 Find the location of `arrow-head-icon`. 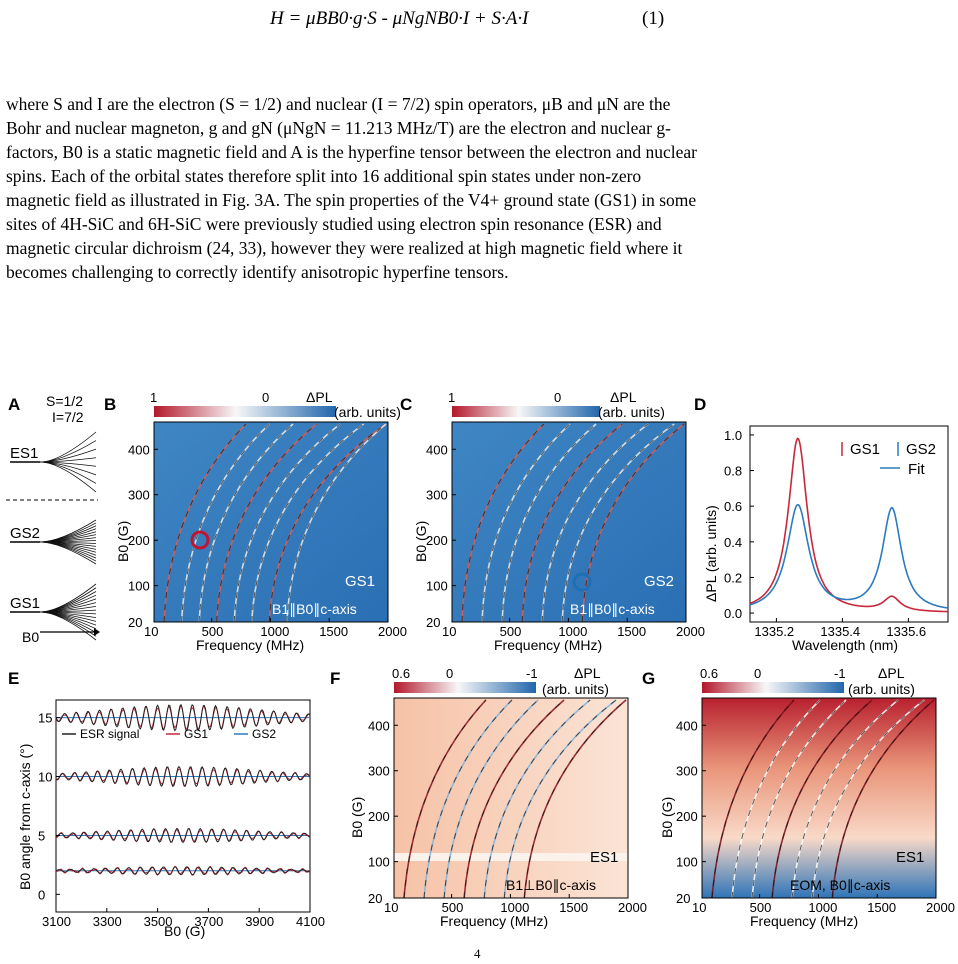

arrow-head-icon is located at coordinates (97, 632).